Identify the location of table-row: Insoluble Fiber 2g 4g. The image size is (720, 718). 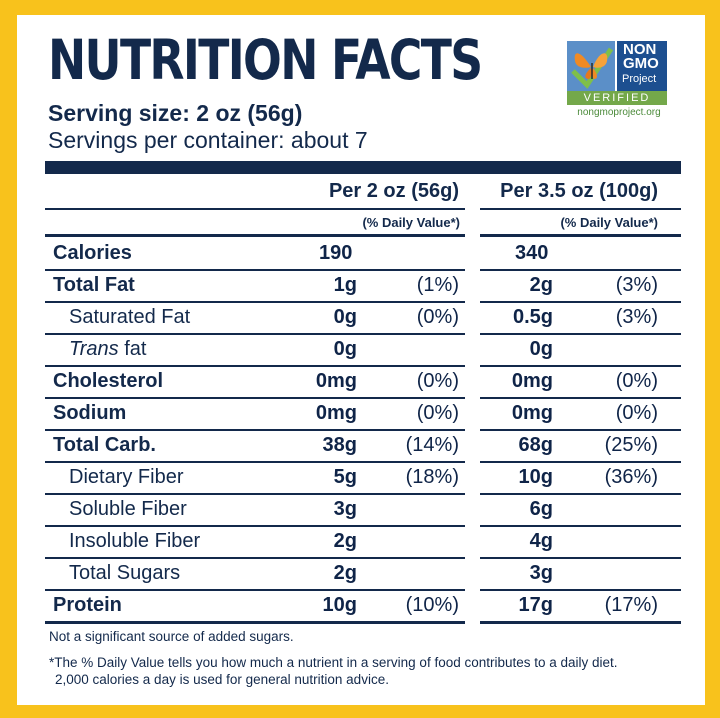
(361, 542).